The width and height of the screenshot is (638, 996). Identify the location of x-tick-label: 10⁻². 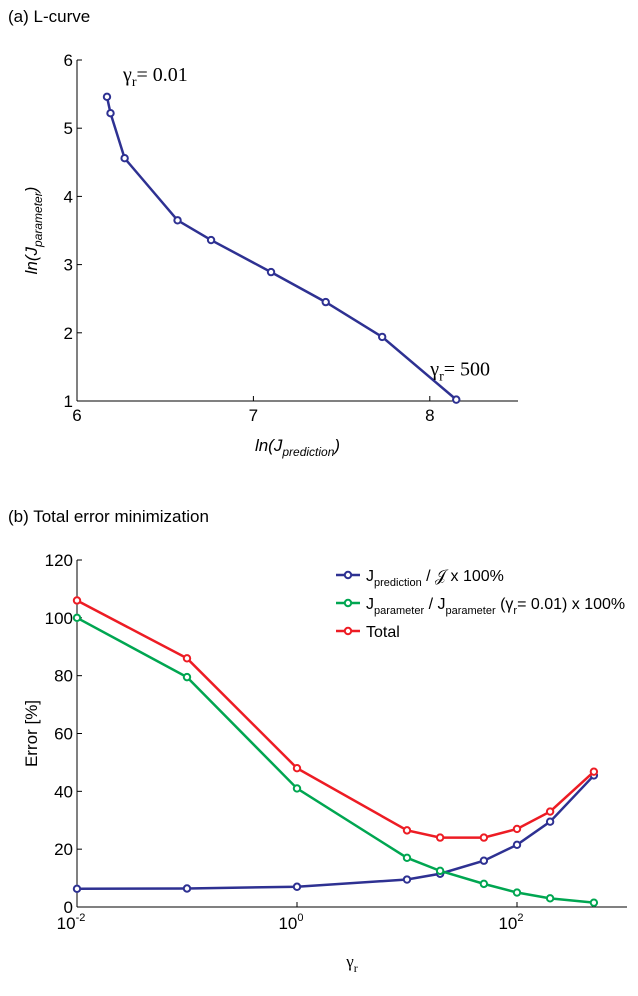
(71, 922).